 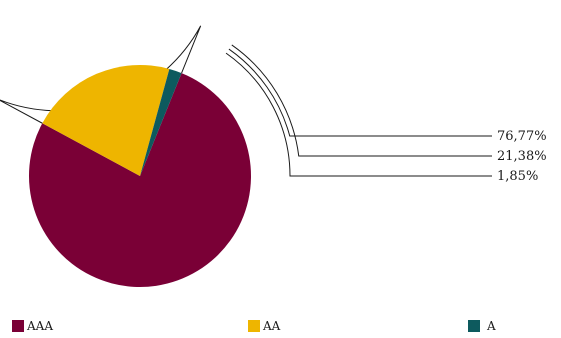 What do you see at coordinates (482, 326) in the screenshot?
I see `legend-item-a: A` at bounding box center [482, 326].